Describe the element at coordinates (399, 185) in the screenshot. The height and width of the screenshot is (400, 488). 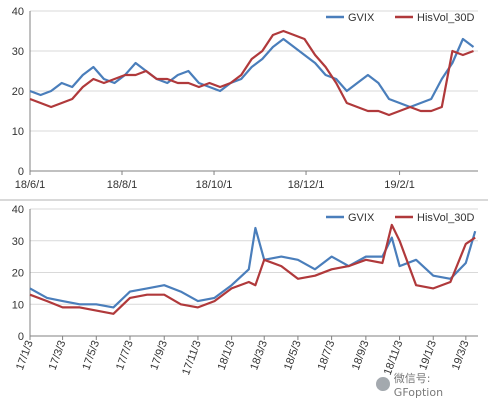
I see `x-tick-label: 19/2/1` at that location.